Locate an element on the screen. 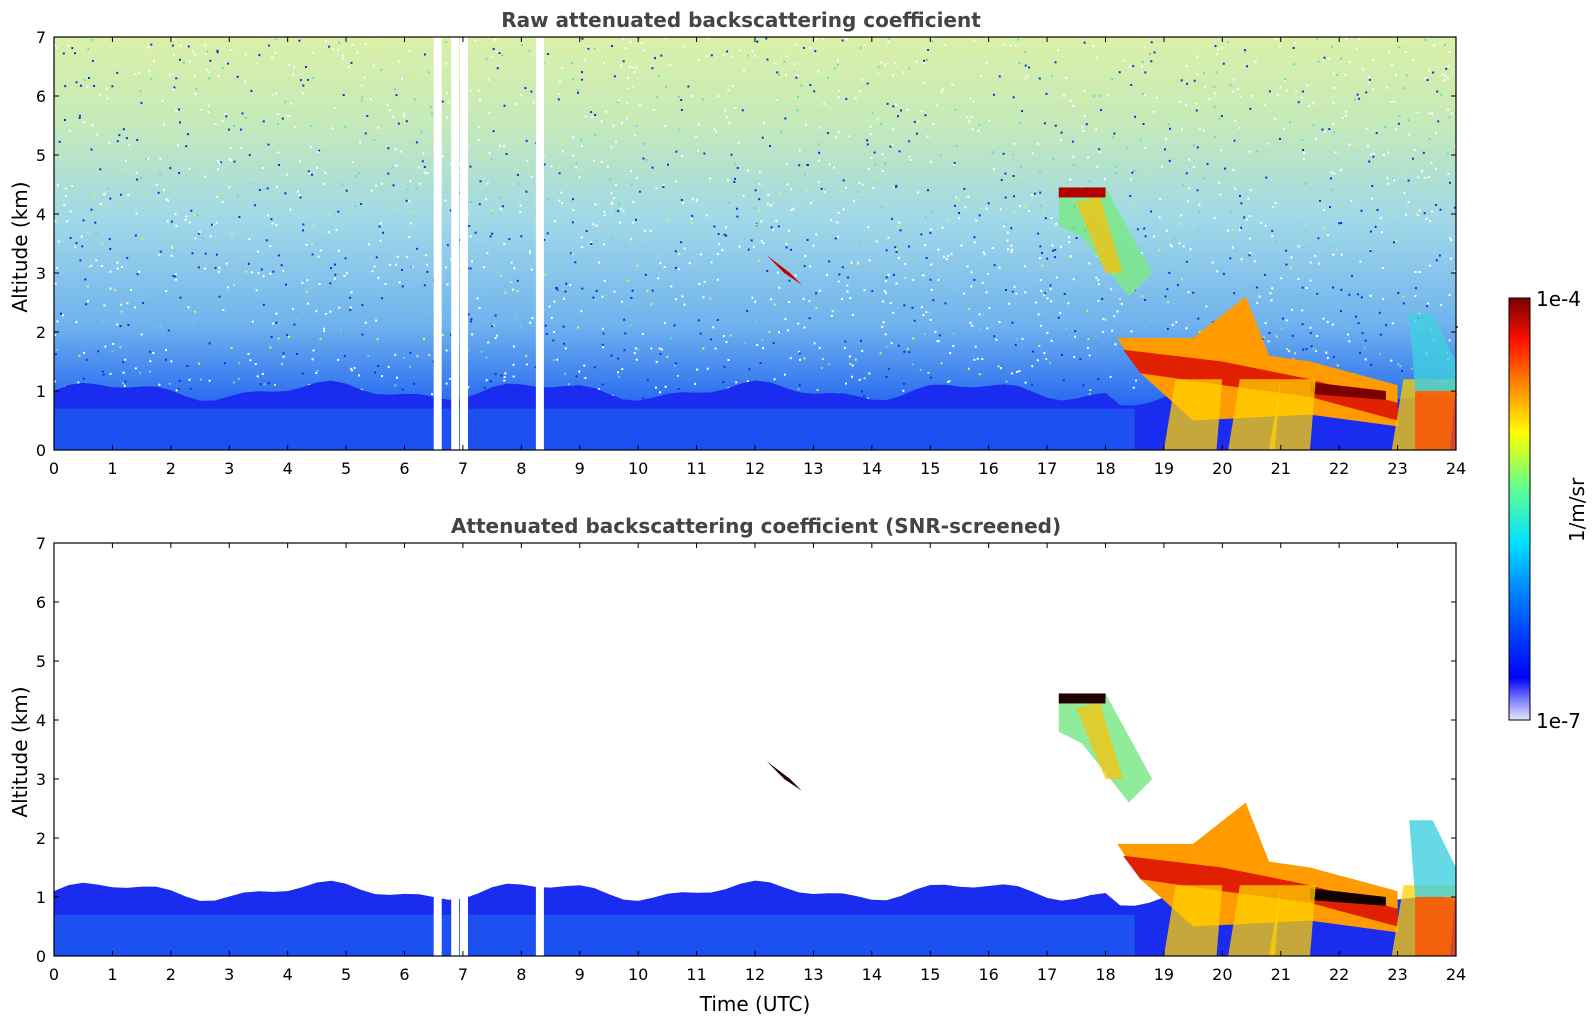 The height and width of the screenshot is (1020, 1595). panel2-xlabel: Time (UTC) is located at coordinates (755, 1004).